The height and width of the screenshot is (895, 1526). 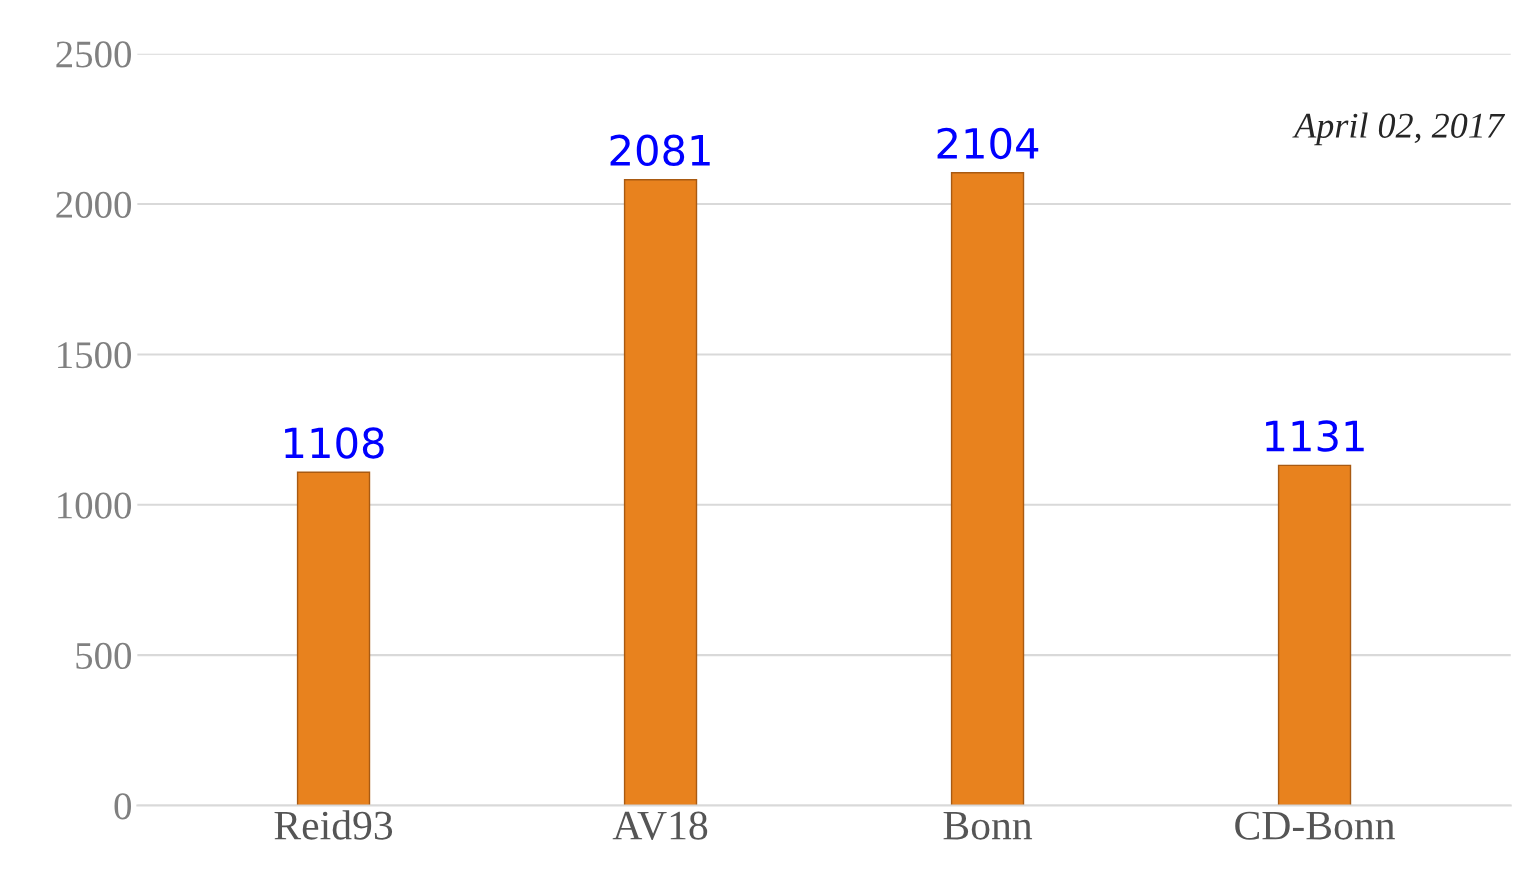 What do you see at coordinates (94, 355) in the screenshot?
I see `y-tick-label: 1500` at bounding box center [94, 355].